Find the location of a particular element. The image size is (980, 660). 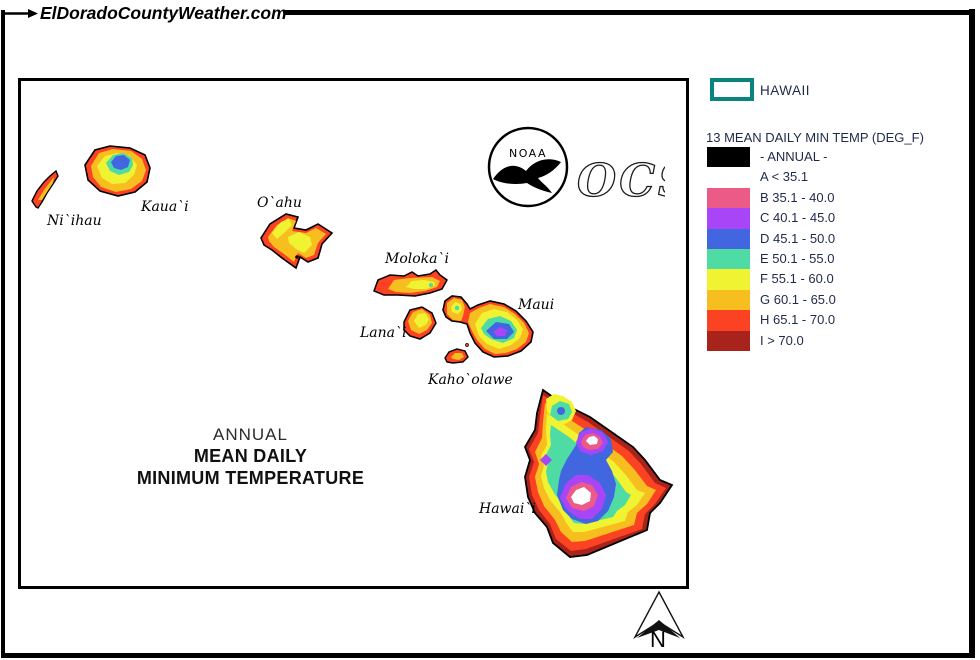

ocs-logo-text: OCS is located at coordinates (621, 180).